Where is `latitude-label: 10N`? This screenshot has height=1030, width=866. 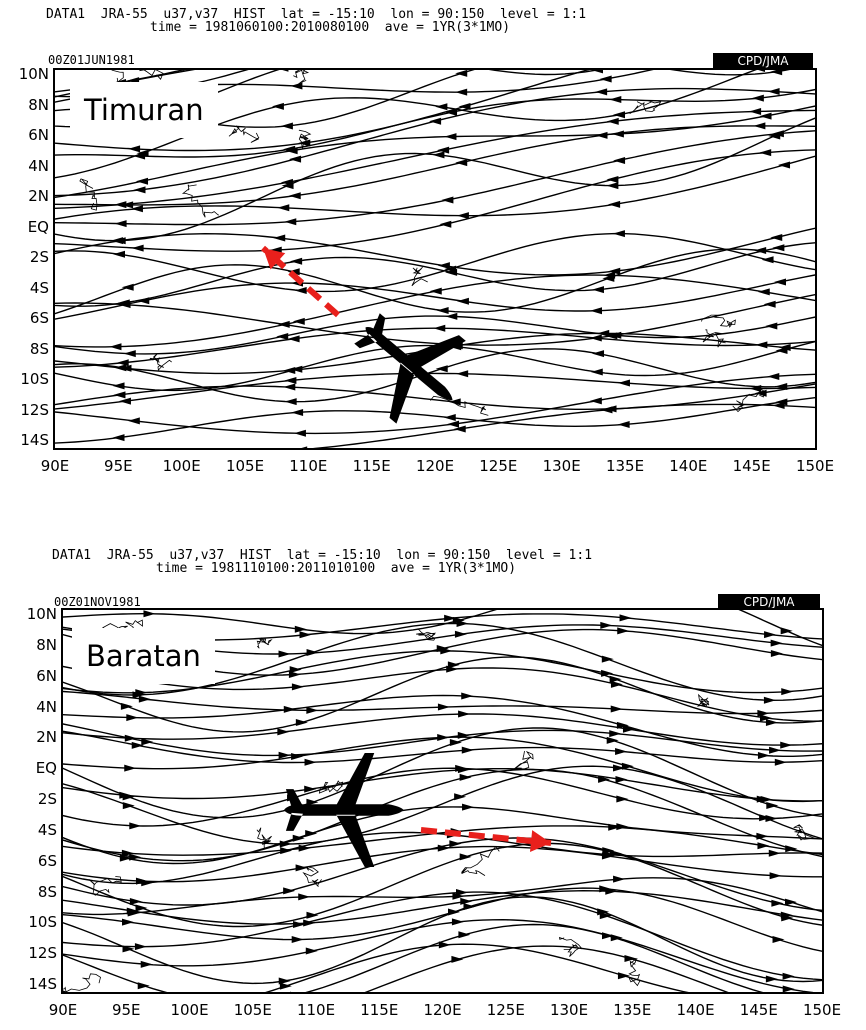 latitude-label: 10N is located at coordinates (41, 614).